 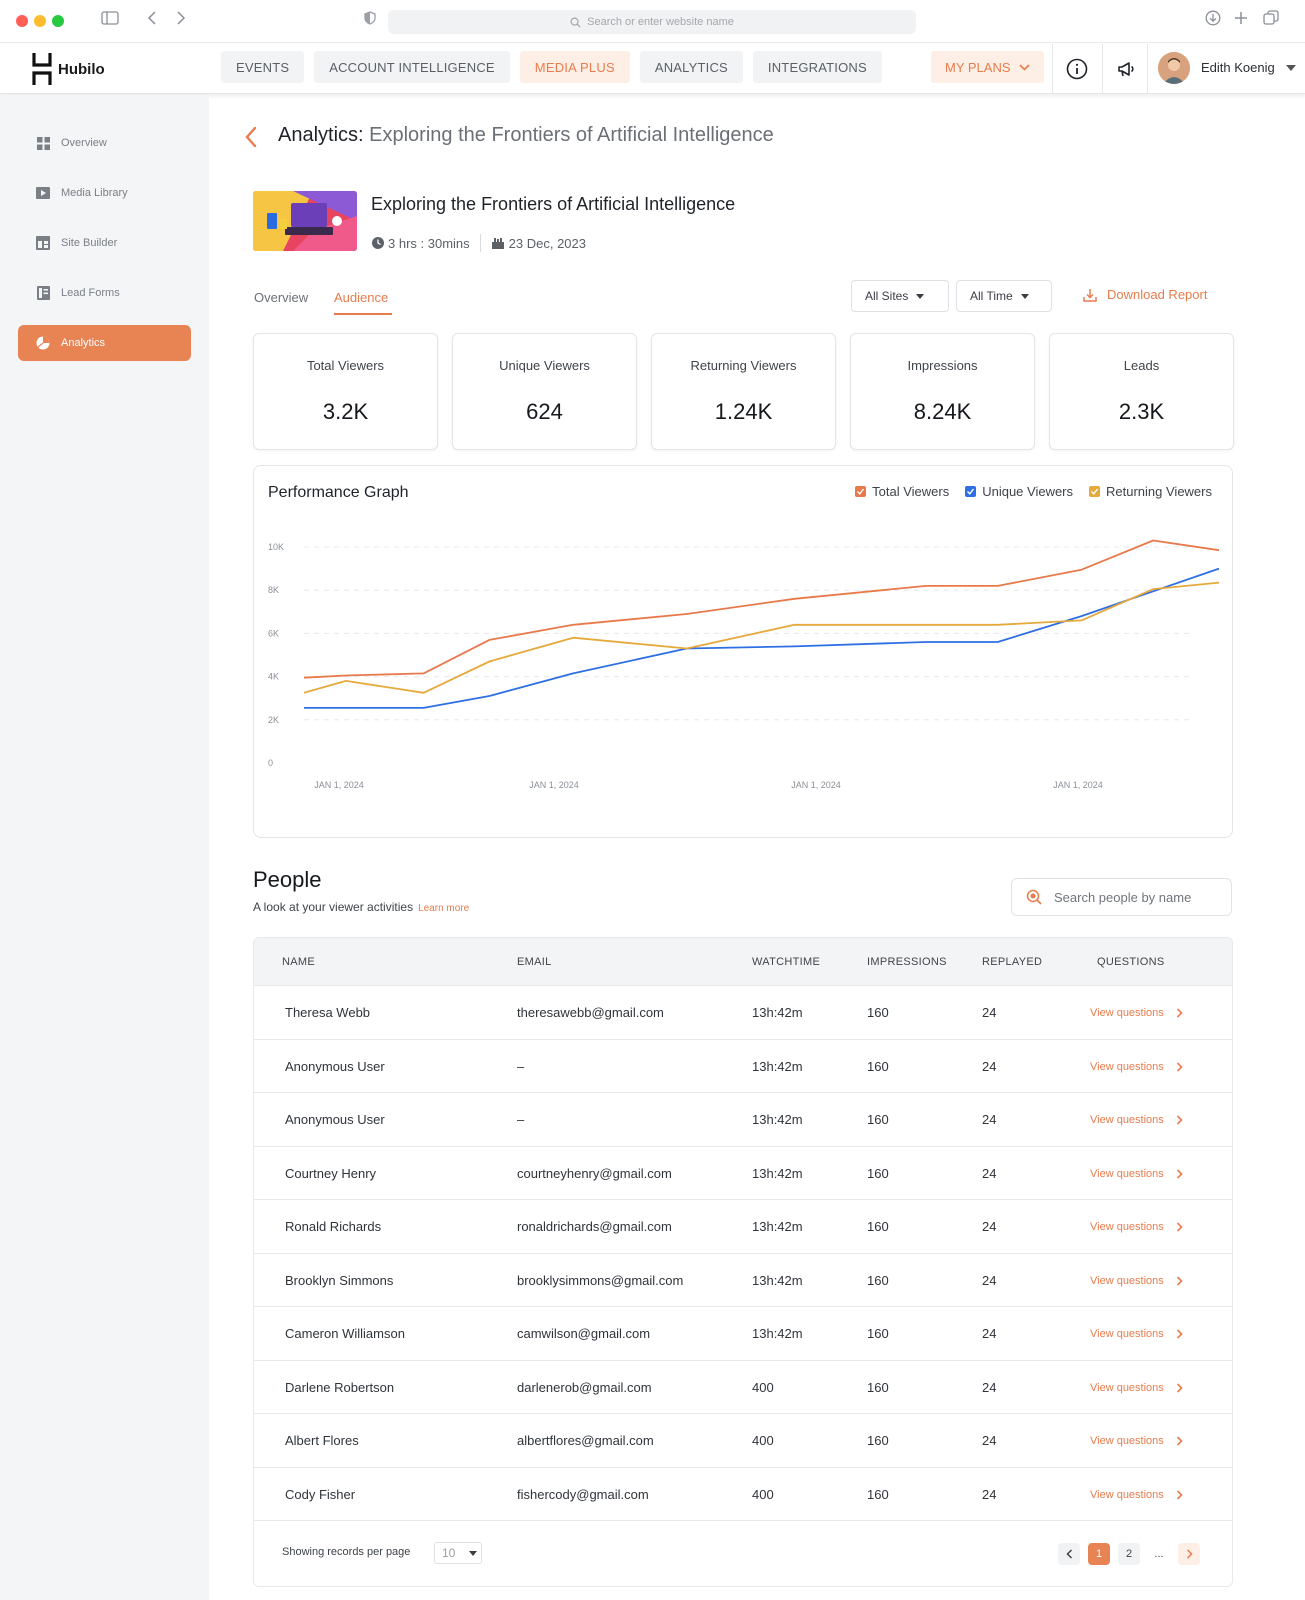 What do you see at coordinates (652, 22) in the screenshot?
I see `address-bar: Search or enter website name` at bounding box center [652, 22].